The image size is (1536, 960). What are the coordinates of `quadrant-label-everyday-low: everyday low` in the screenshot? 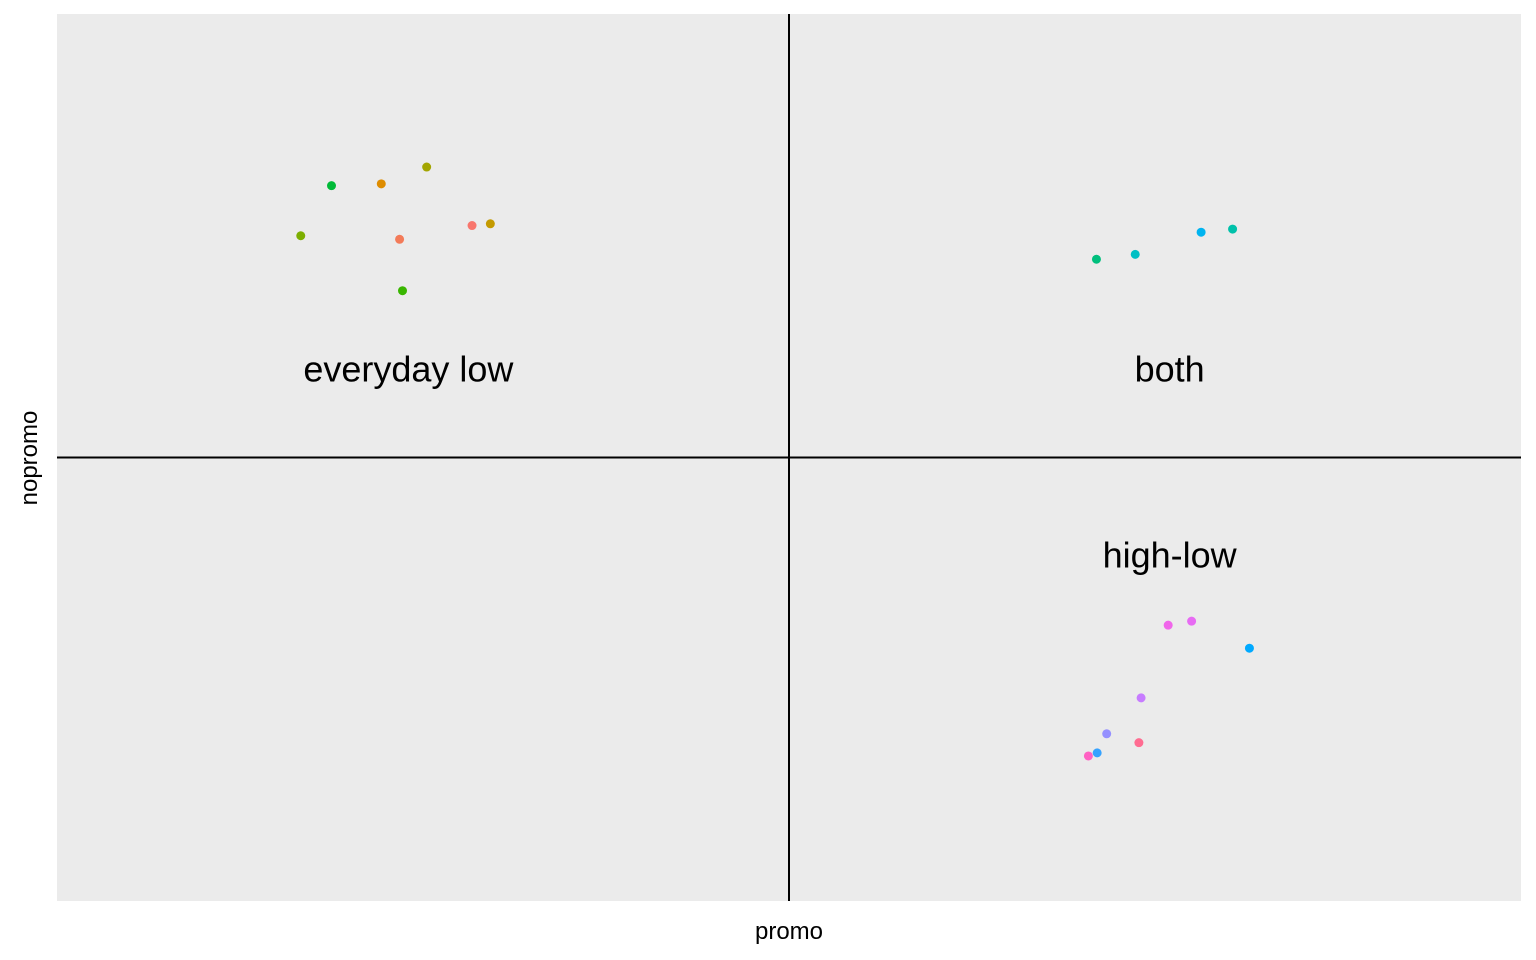 It's located at (408, 368).